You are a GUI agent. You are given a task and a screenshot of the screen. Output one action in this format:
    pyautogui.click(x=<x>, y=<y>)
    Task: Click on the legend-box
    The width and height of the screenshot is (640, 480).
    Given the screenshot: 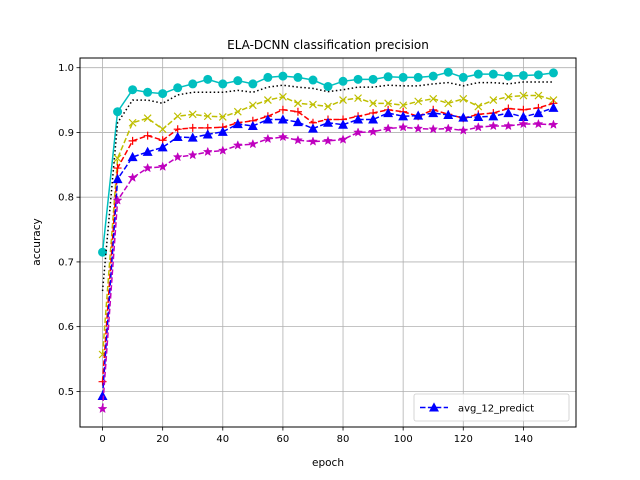 What is the action you would take?
    pyautogui.click(x=491, y=407)
    